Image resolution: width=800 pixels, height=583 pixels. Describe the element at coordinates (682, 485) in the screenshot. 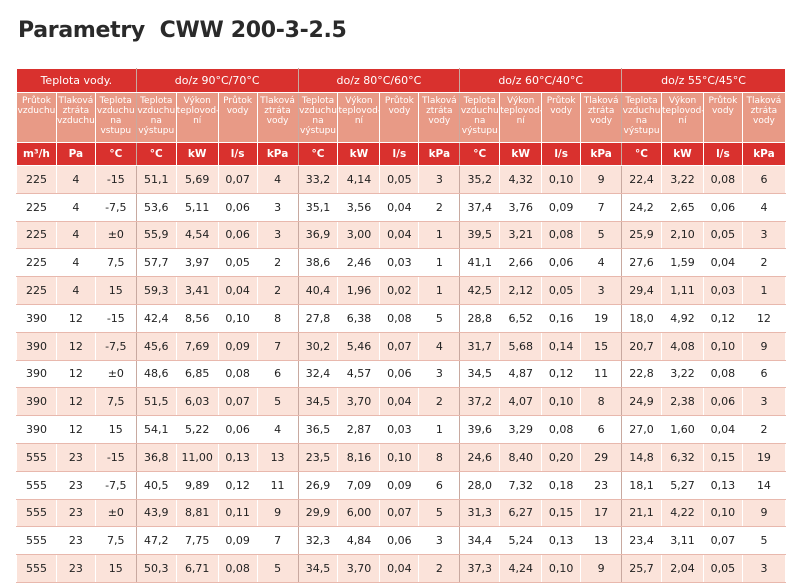

I see `table-cell: 5,27` at that location.